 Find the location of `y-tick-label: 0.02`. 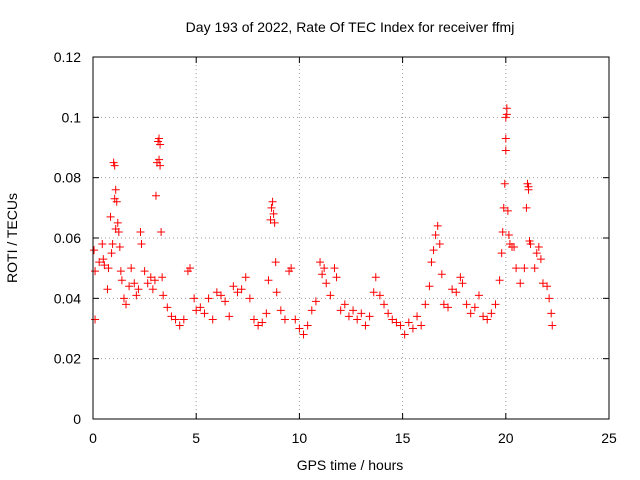

y-tick-label: 0.02 is located at coordinates (67, 359).